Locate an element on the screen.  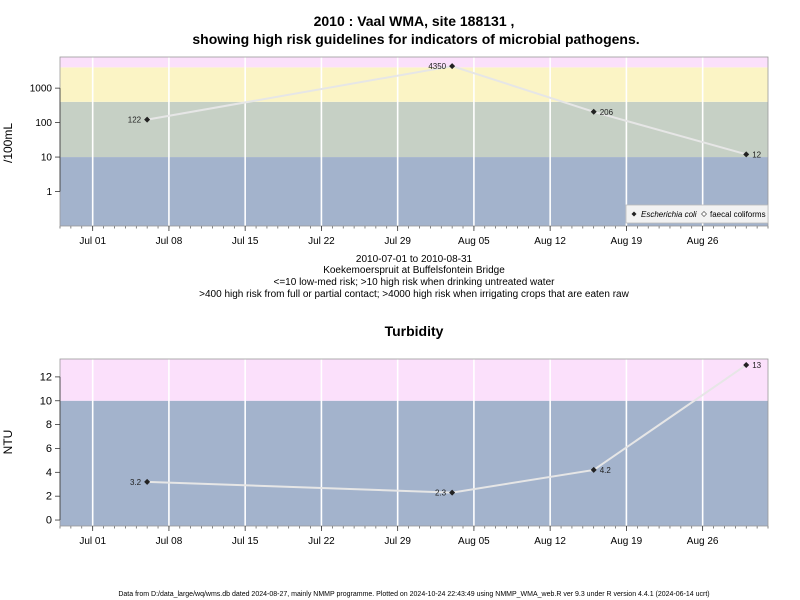
caption-line-2: Koekemoerspruit at Buffelsfontein Bridge is located at coordinates (414, 270).